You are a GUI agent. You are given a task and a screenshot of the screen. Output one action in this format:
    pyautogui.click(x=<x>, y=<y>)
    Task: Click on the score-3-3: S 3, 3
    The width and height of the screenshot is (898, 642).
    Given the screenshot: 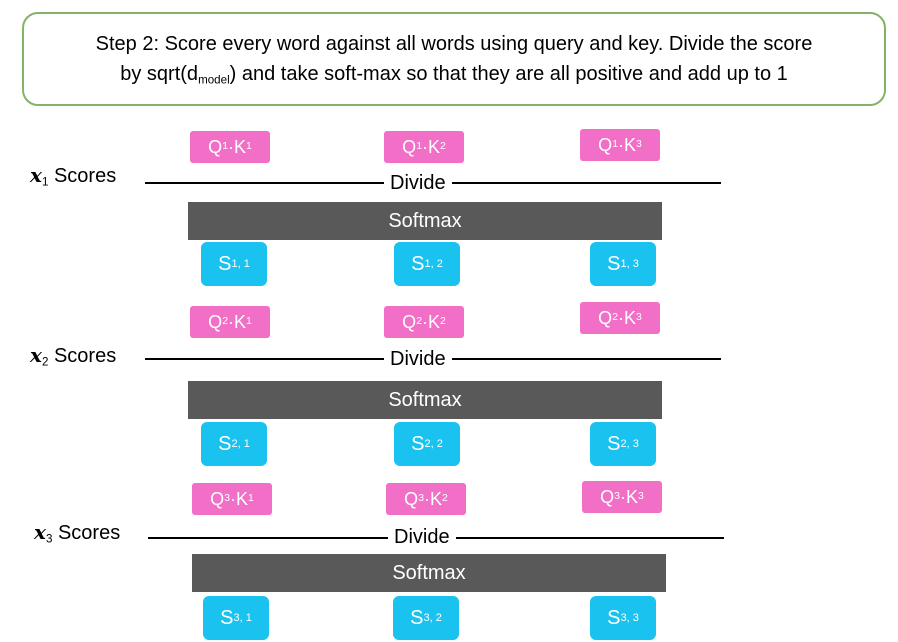 What is the action you would take?
    pyautogui.click(x=623, y=618)
    